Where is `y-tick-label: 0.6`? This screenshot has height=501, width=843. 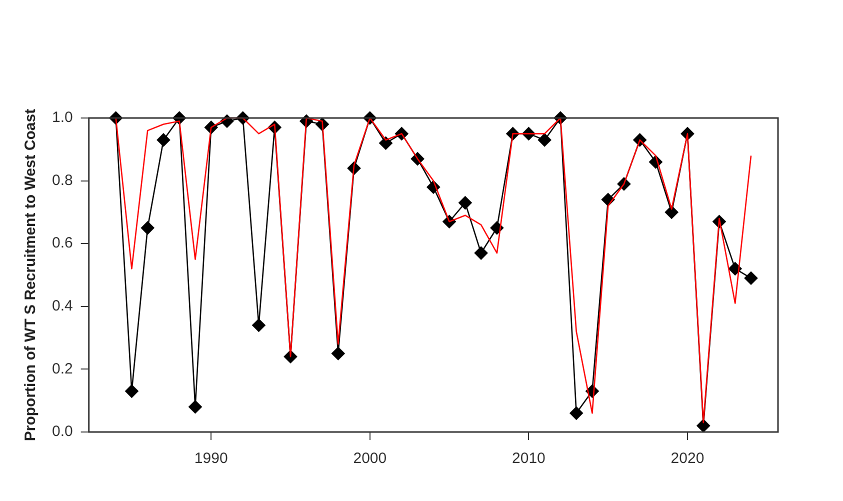
y-tick-label: 0.6 is located at coordinates (62, 243).